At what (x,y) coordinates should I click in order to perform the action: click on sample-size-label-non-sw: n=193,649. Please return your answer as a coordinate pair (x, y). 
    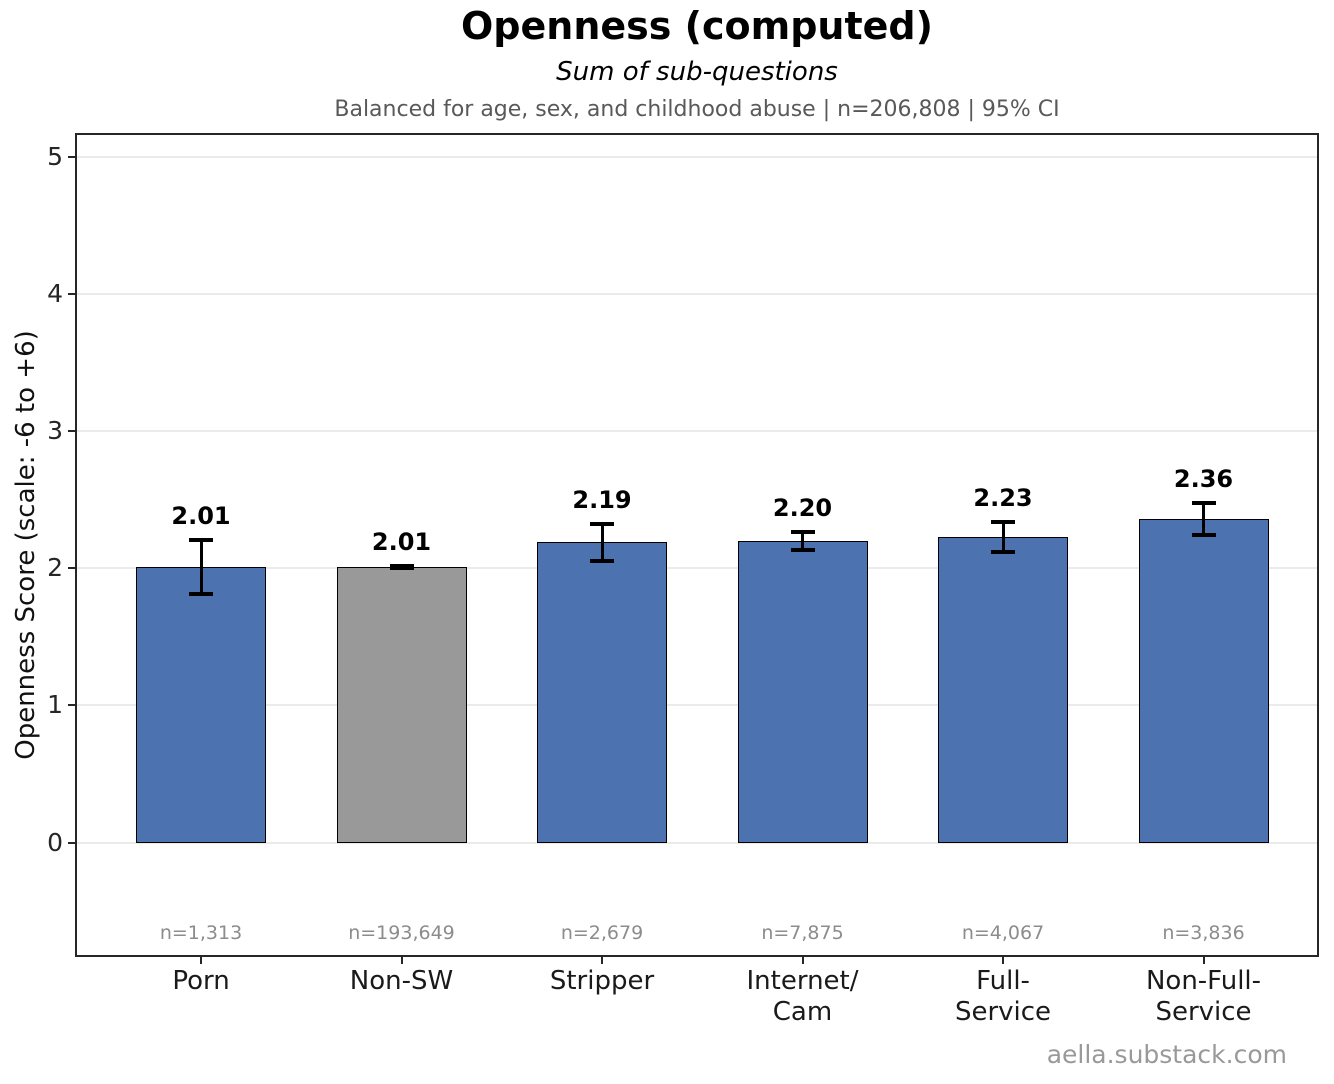
    Looking at the image, I should click on (401, 933).